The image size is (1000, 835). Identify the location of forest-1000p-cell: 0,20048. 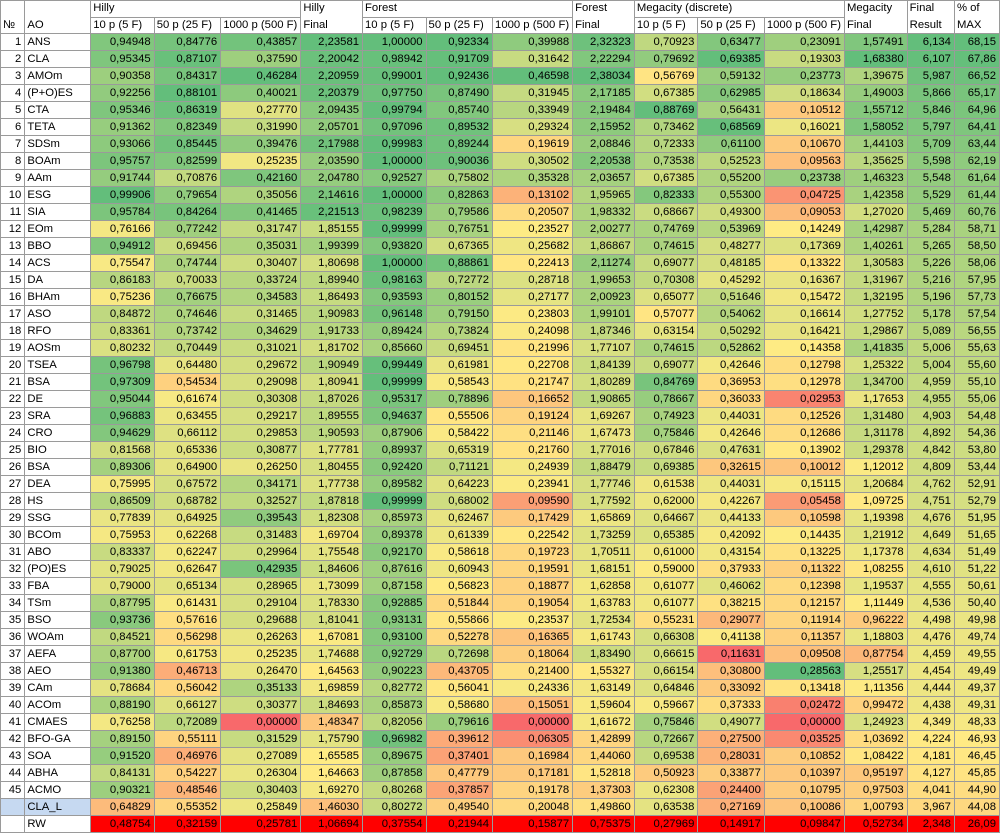
(533, 807).